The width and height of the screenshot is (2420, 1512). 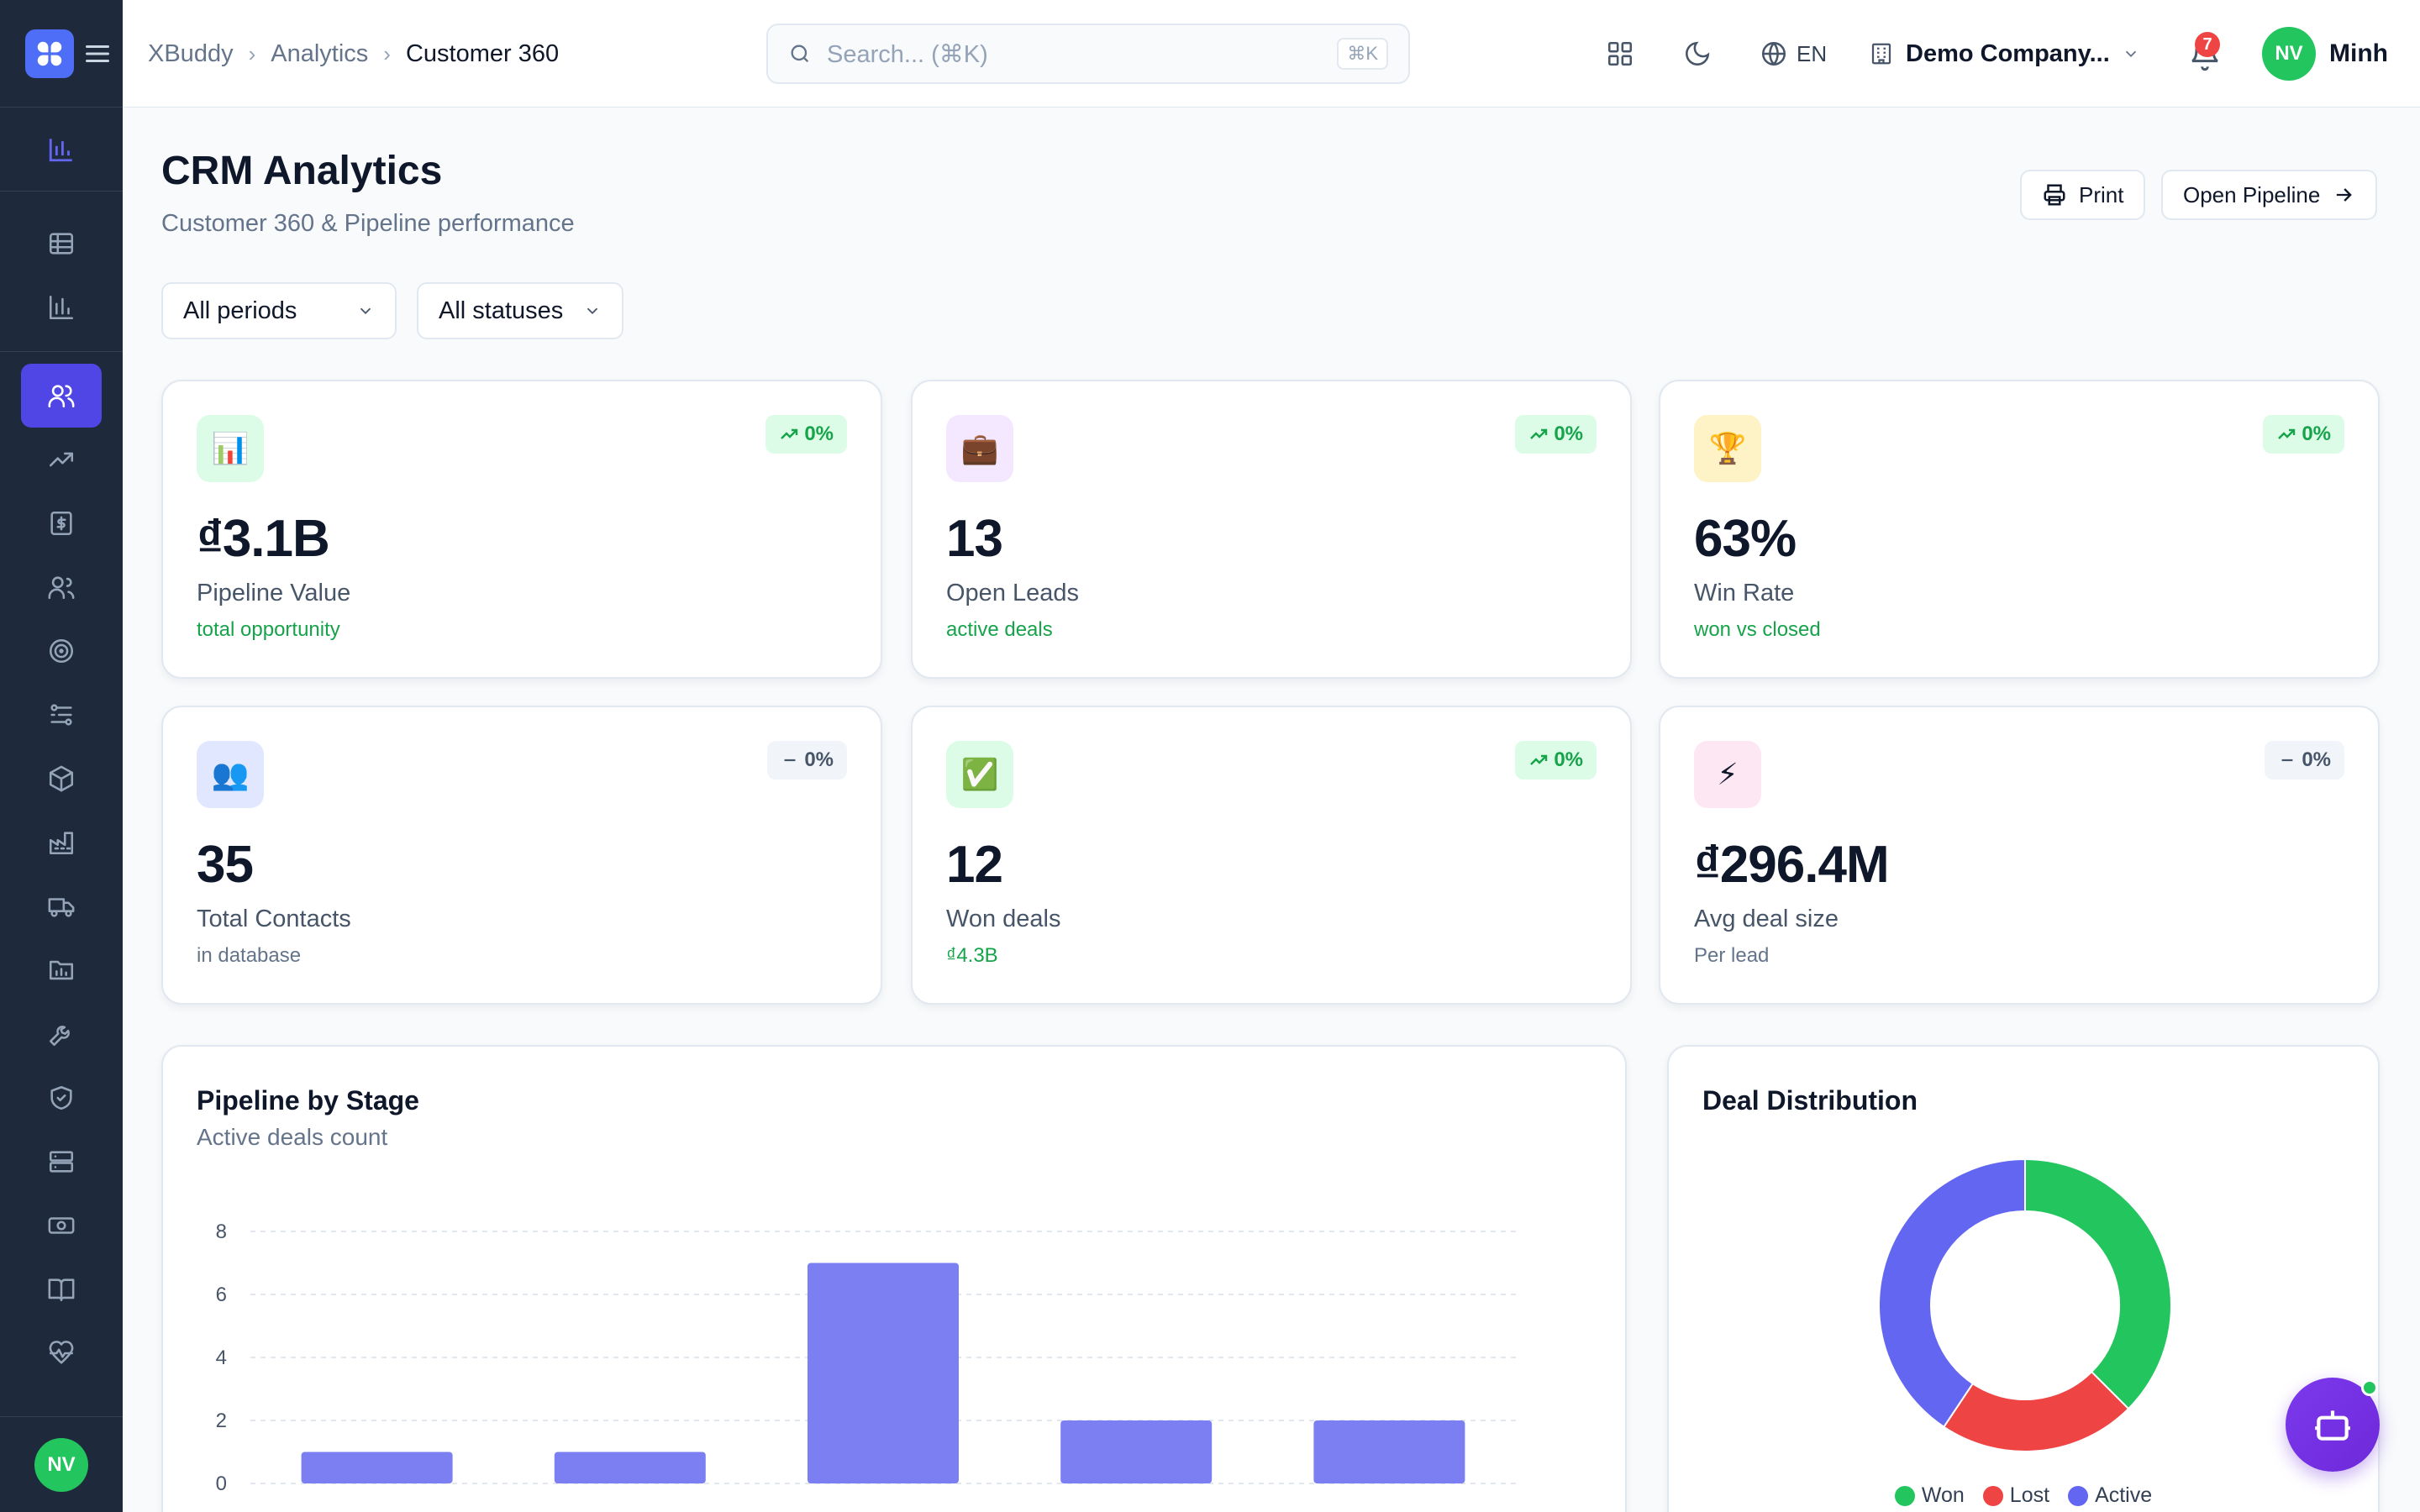 What do you see at coordinates (1794, 54) in the screenshot?
I see `language-switcher: EN` at bounding box center [1794, 54].